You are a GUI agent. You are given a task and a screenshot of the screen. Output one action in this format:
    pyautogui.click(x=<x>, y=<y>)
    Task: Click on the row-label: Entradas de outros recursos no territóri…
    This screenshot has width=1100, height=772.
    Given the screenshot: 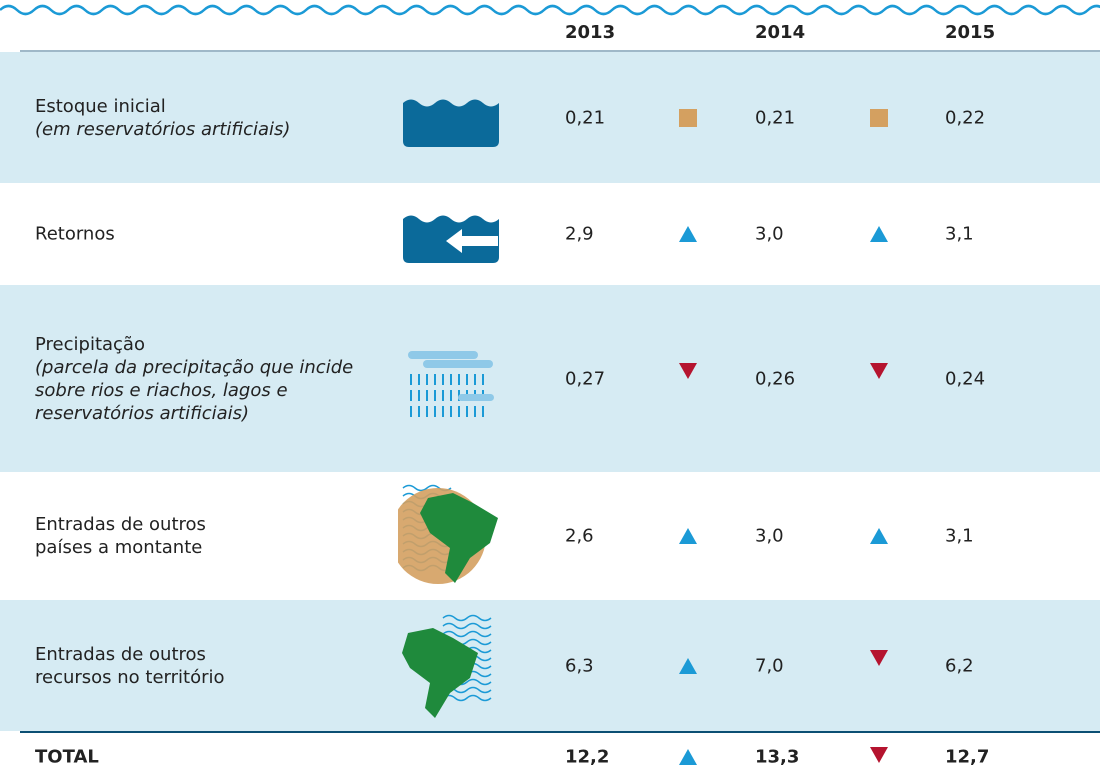 What is the action you would take?
    pyautogui.click(x=142, y=666)
    